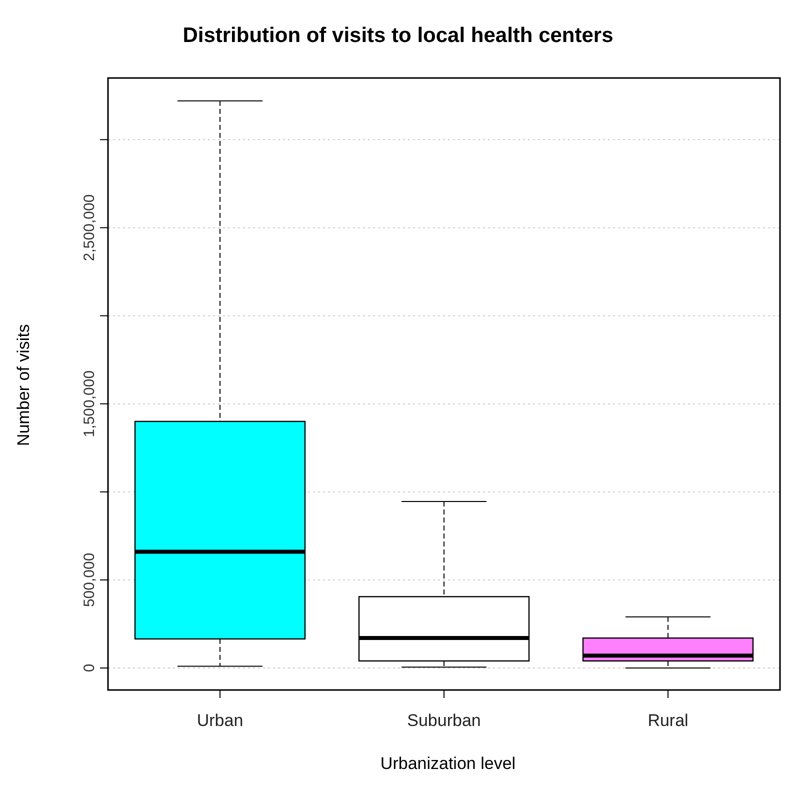 The height and width of the screenshot is (792, 788). Describe the element at coordinates (89, 580) in the screenshot. I see `y-tick-label: 500,000` at that location.